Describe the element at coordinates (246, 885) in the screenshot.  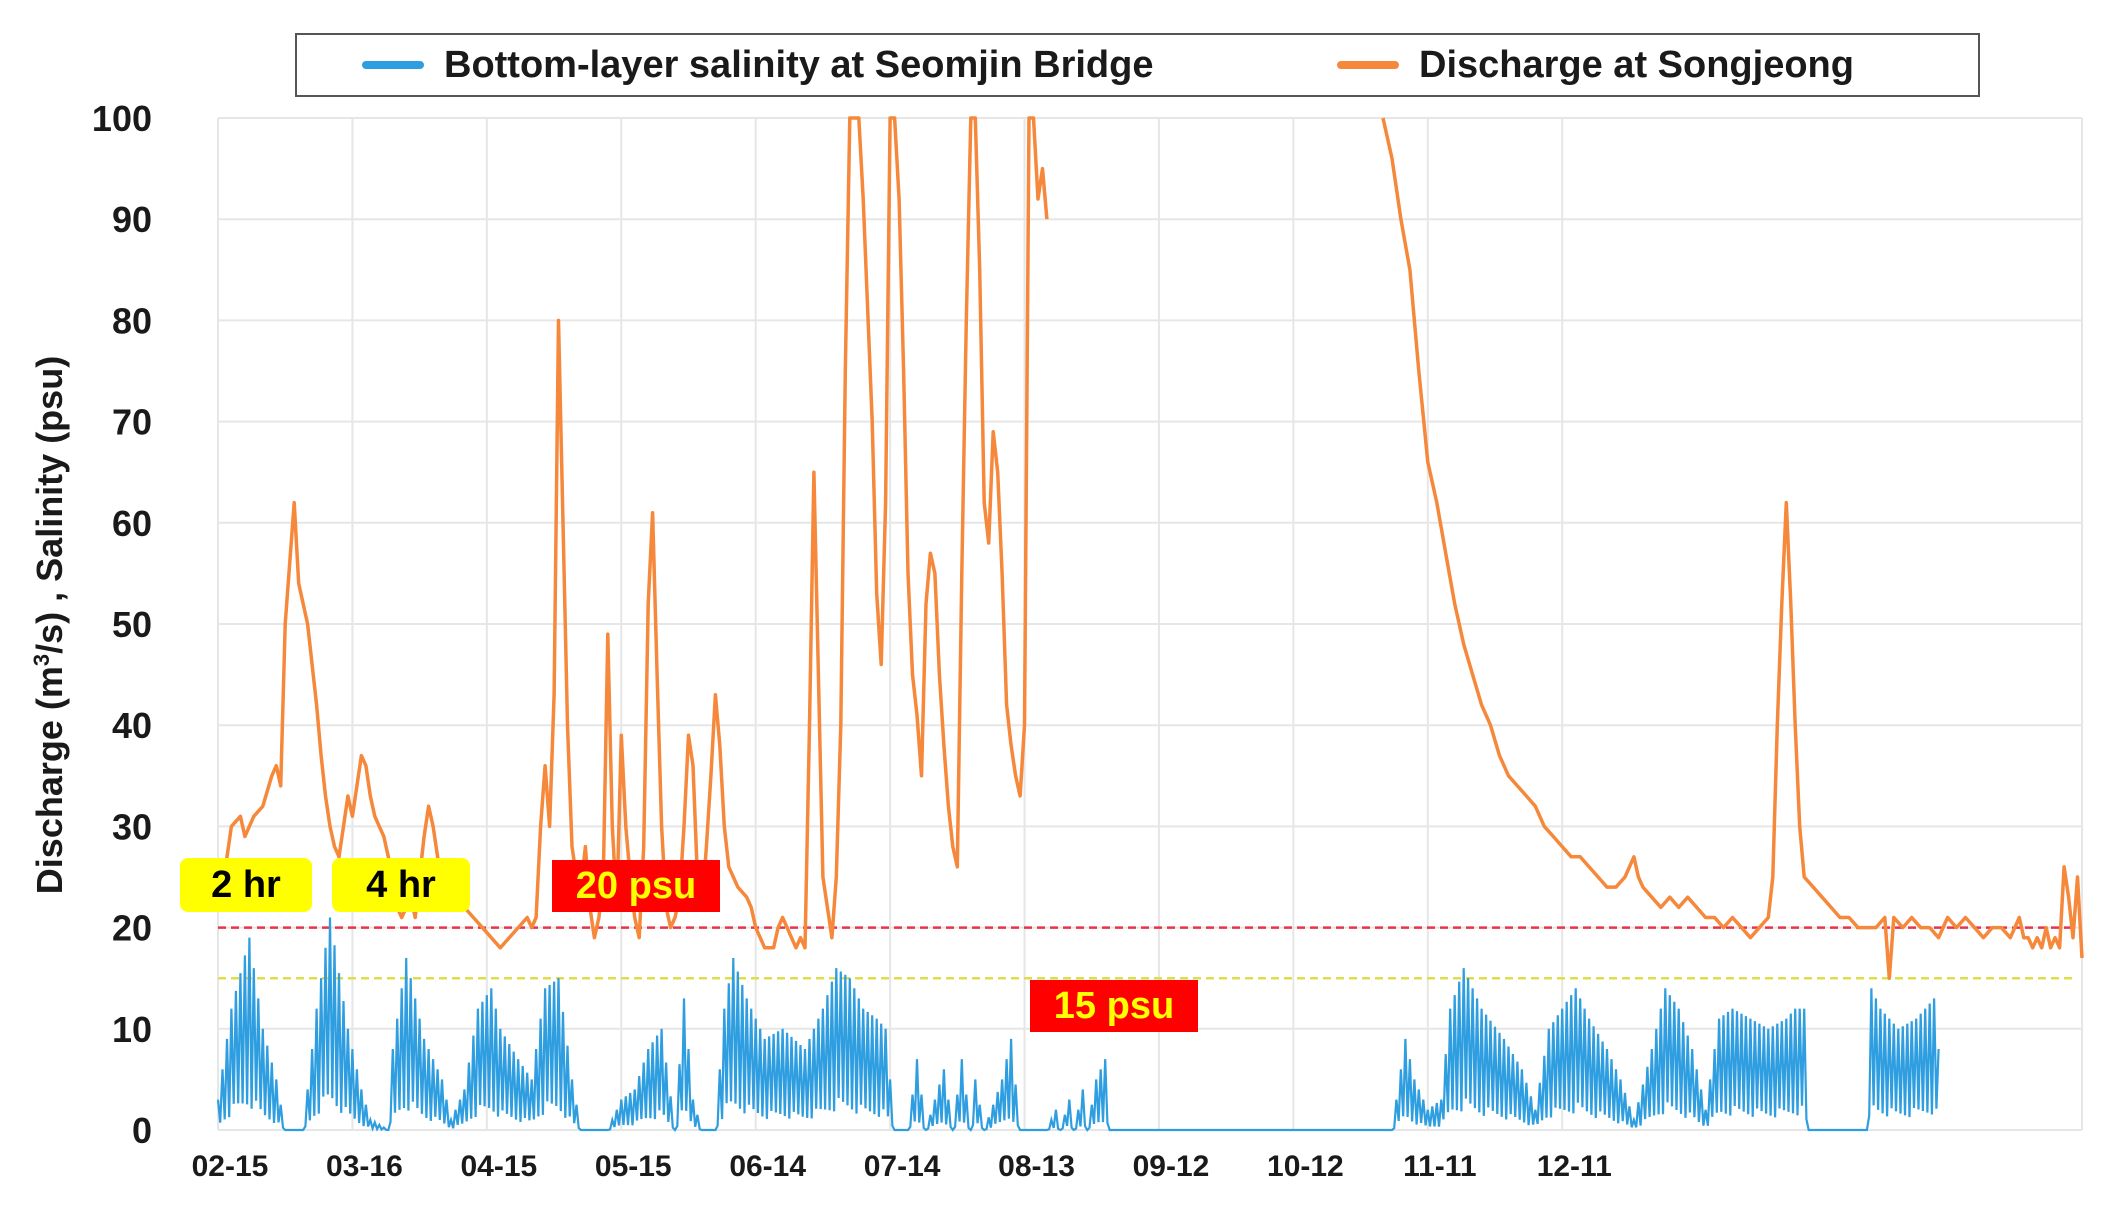
I see `annotation-2hr: 2 hr` at that location.